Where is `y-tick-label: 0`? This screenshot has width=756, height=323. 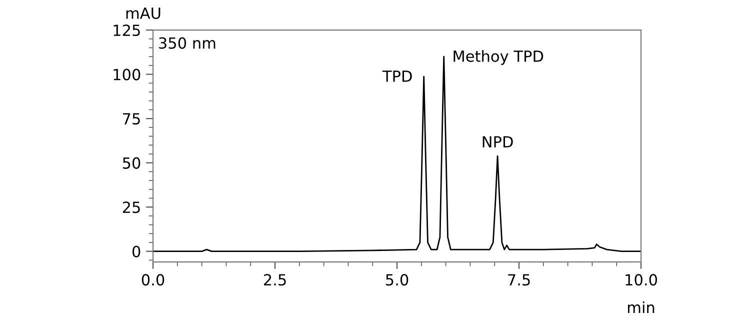
y-tick-label: 0 is located at coordinates (136, 252).